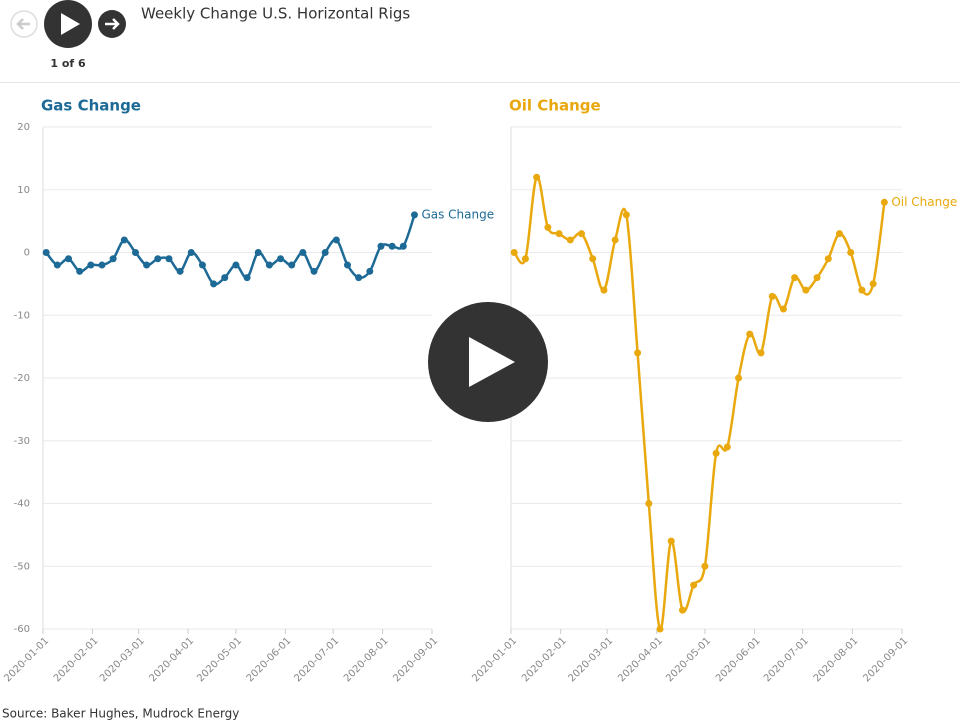  I want to click on x-tick-label: 2020-02-01, so click(544, 659).